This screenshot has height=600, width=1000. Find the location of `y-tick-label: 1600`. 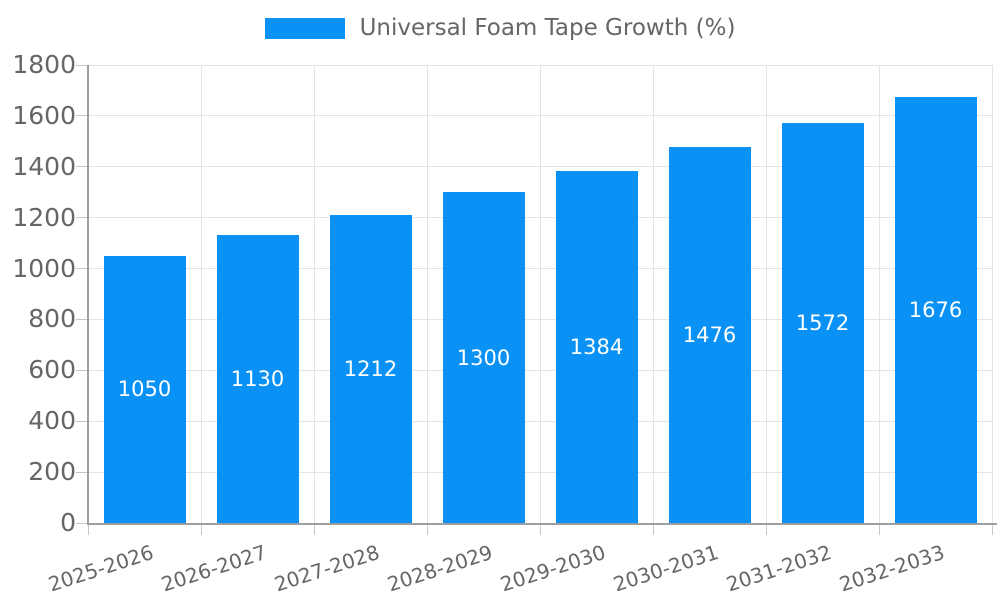

y-tick-label: 1600 is located at coordinates (44, 115).